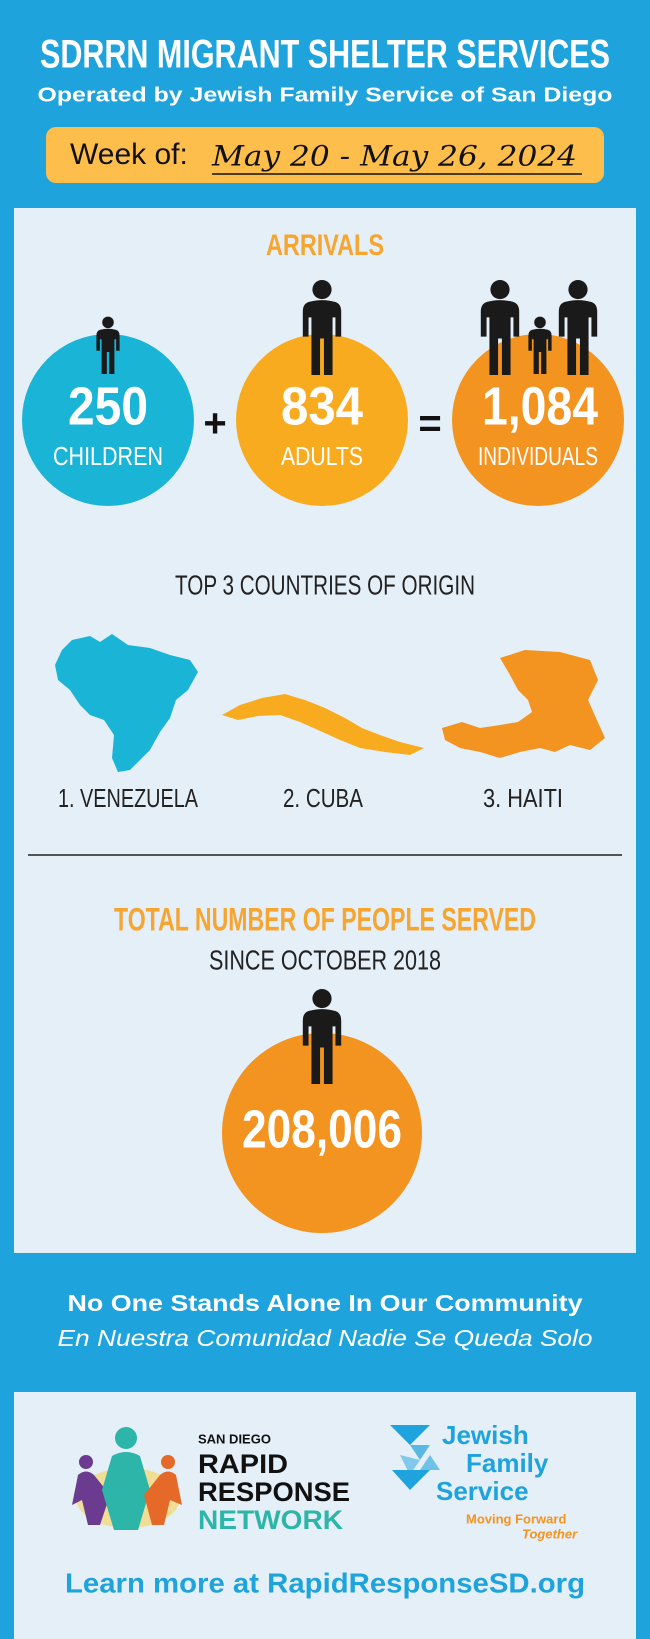 Image resolution: width=650 pixels, height=1639 pixels. What do you see at coordinates (482, 1491) in the screenshot?
I see `jfs-line: Service` at bounding box center [482, 1491].